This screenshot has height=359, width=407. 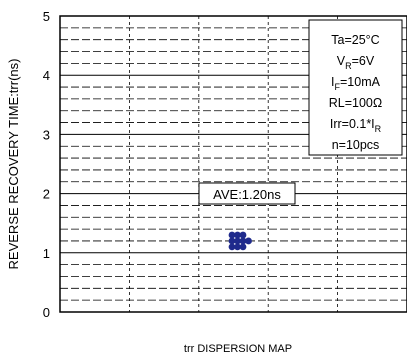 I want to click on condition-line: Irr=0.1*IR, so click(x=356, y=125).